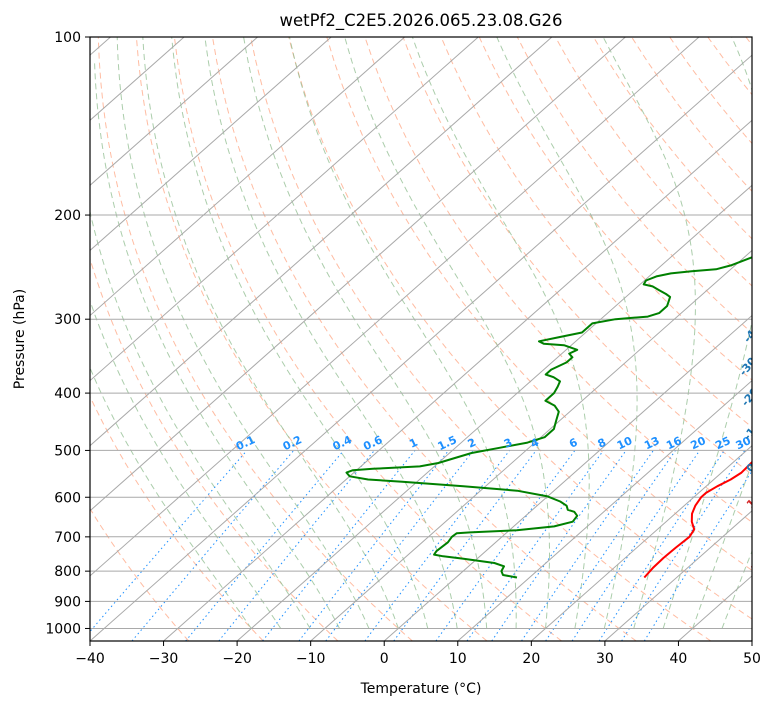 The width and height of the screenshot is (775, 708). Describe the element at coordinates (90, 659) in the screenshot. I see `x-tick-label: −40` at that location.